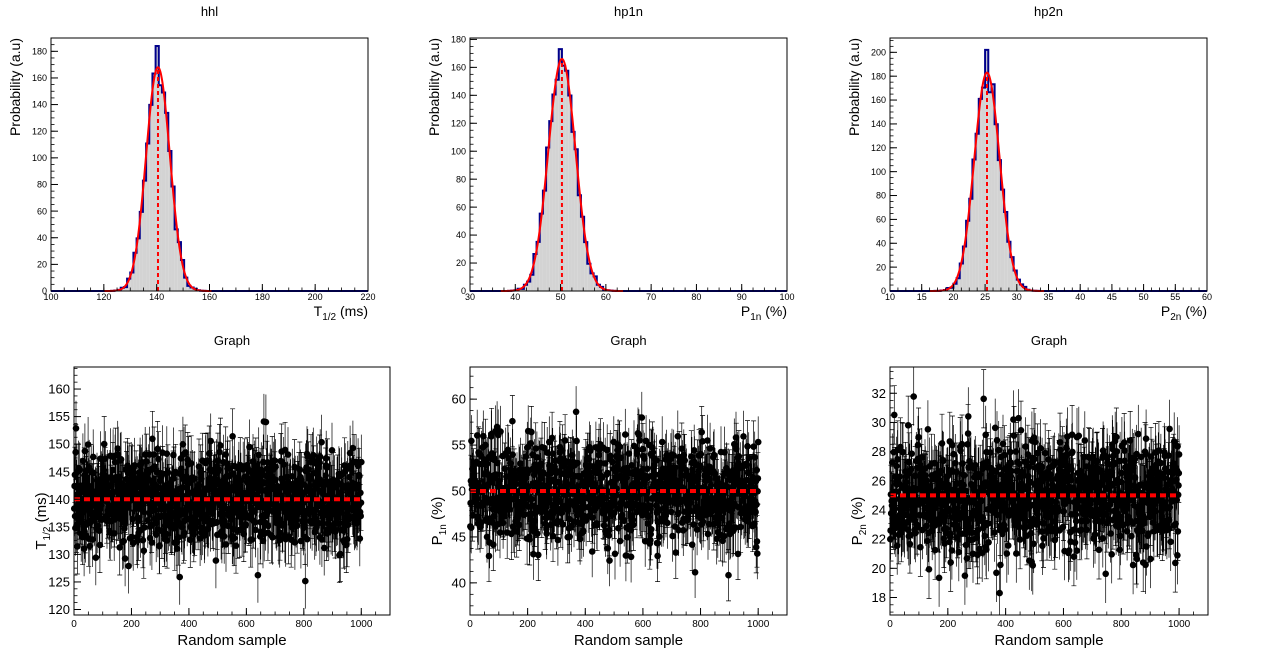  Describe the element at coordinates (1048, 297) in the screenshot. I see `x-tick-label: 35` at that location.